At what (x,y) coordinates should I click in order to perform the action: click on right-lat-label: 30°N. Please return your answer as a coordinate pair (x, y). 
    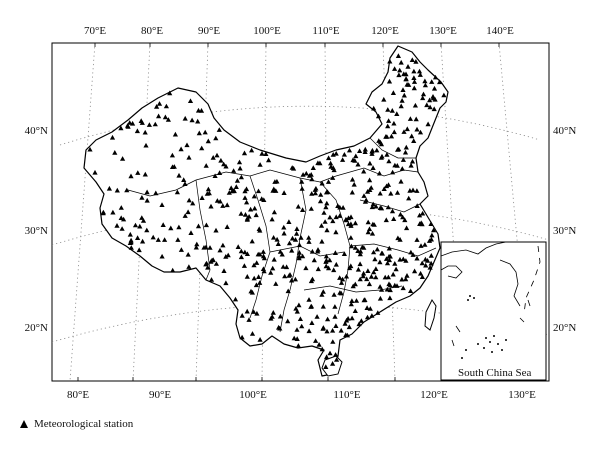
    Looking at the image, I should click on (564, 231).